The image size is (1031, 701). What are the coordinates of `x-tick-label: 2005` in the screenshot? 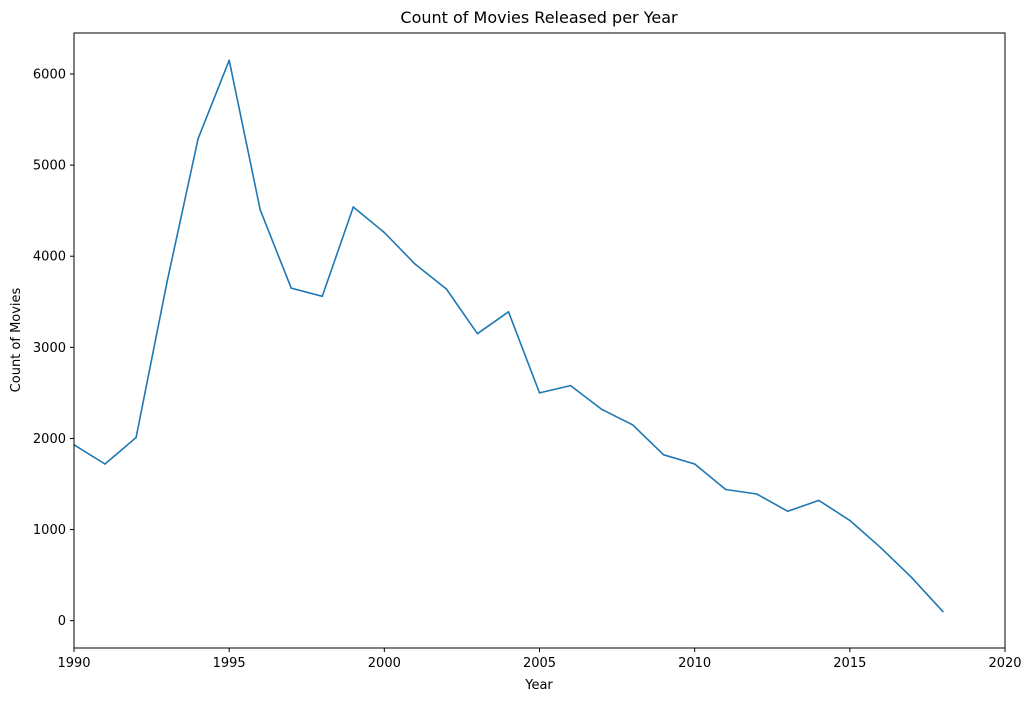 It's located at (539, 663).